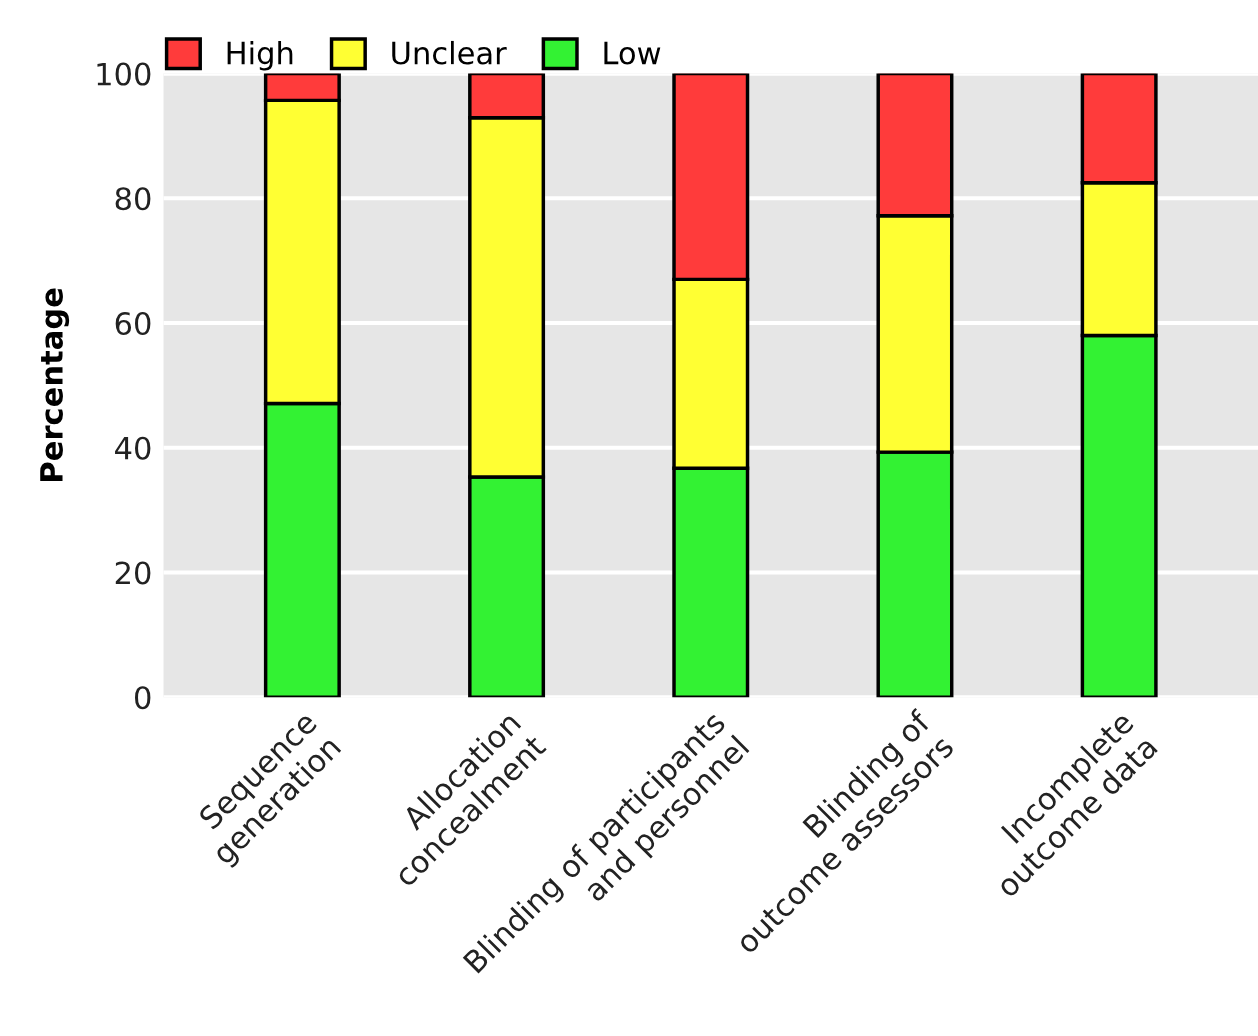 This screenshot has width=1258, height=1036. Describe the element at coordinates (449, 52) in the screenshot. I see `legend-label: Unclear` at that location.